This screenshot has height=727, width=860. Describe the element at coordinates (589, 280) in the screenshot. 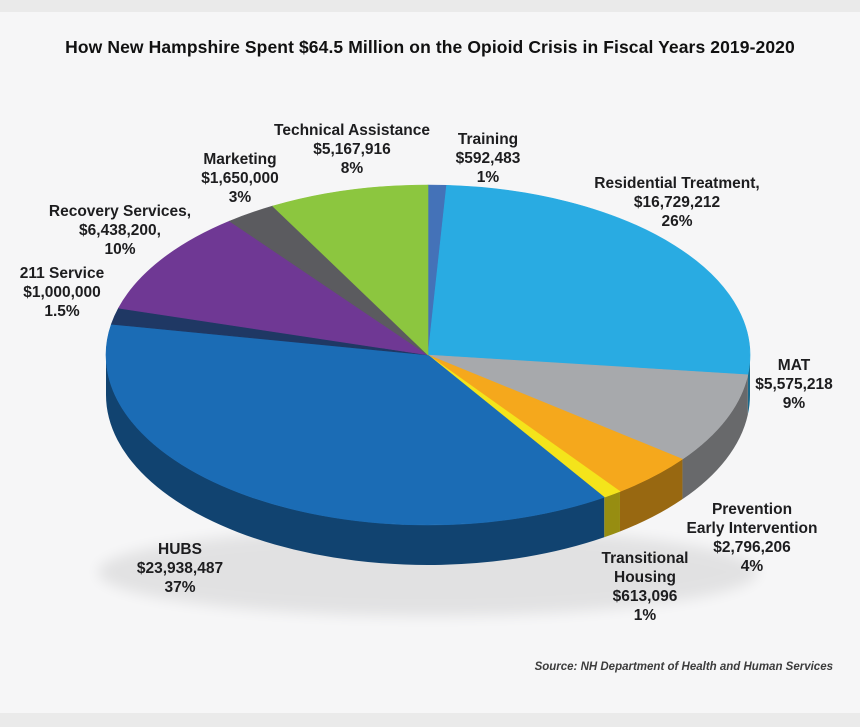

I see `residential-treatment-slice` at that location.